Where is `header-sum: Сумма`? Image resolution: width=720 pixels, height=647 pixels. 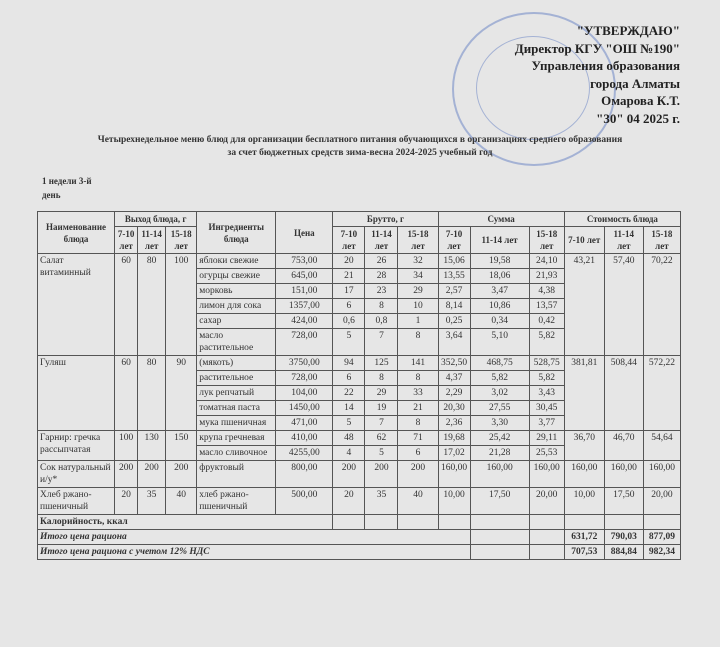
header-sum: Сумма is located at coordinates (501, 219).